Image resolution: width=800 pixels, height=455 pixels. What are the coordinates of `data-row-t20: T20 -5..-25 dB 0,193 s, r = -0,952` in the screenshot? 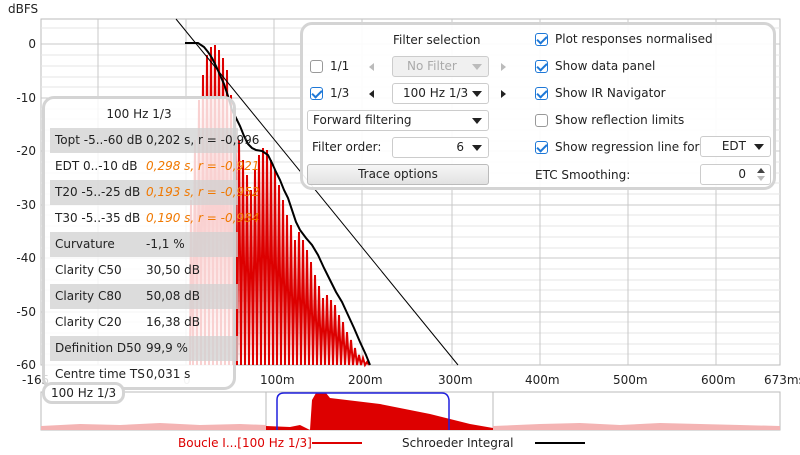 It's located at (154, 192).